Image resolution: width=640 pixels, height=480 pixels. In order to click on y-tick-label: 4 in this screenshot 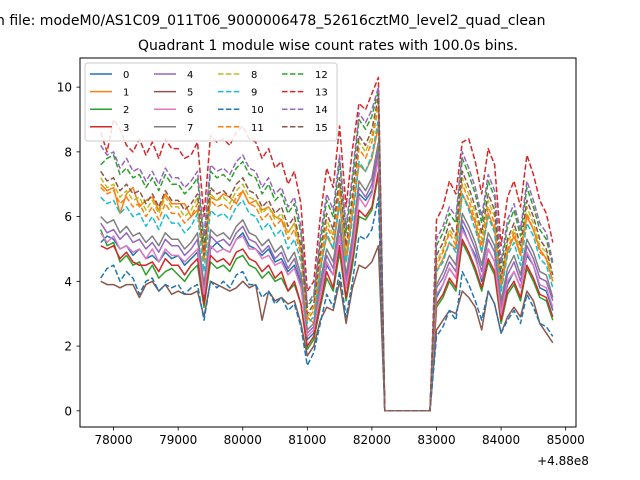, I will do `click(68, 282)`.